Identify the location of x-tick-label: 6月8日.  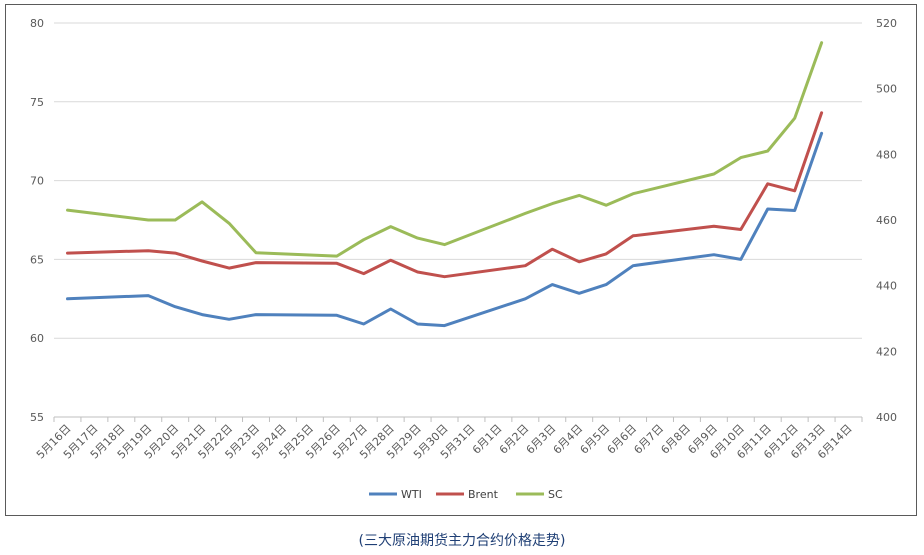
(675, 439).